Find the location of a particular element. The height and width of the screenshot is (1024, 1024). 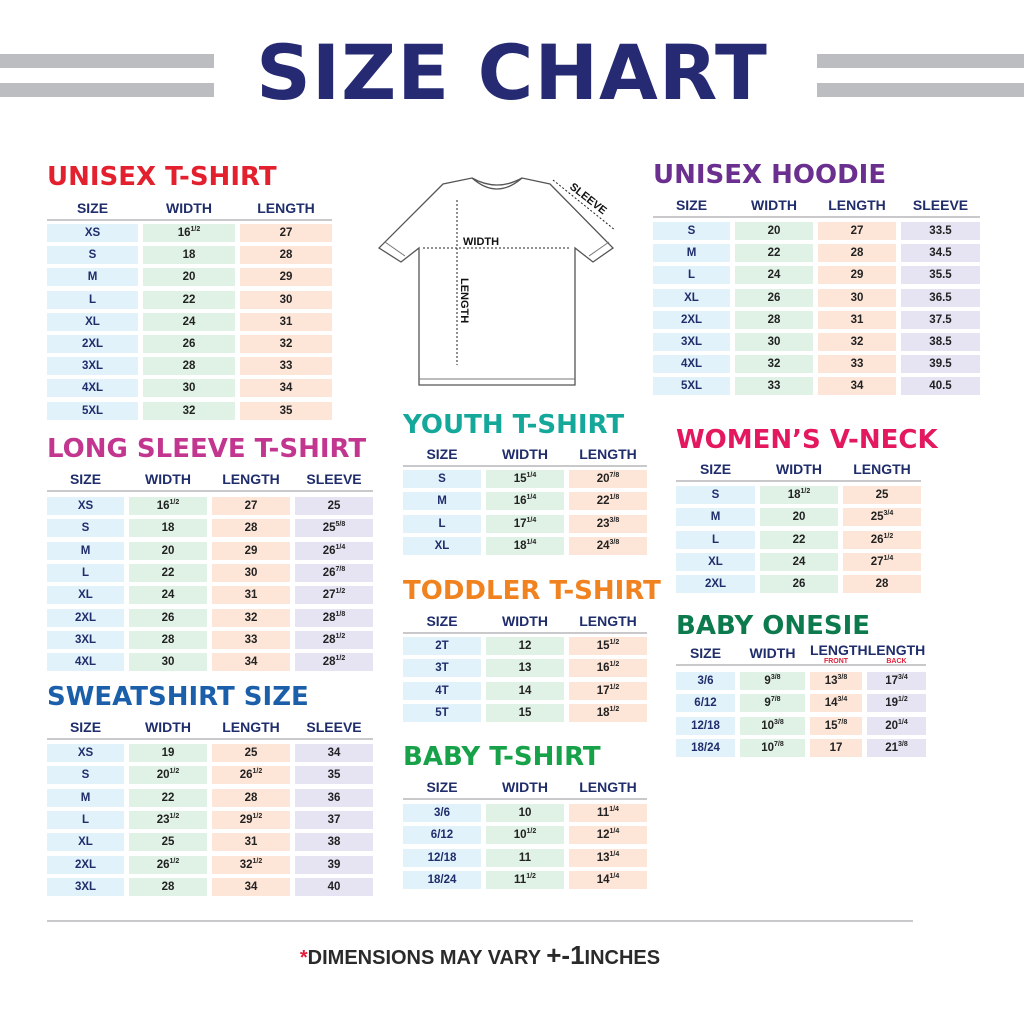

toddler-tshirt-title: TODDLER T-SHIRT is located at coordinates (532, 591).